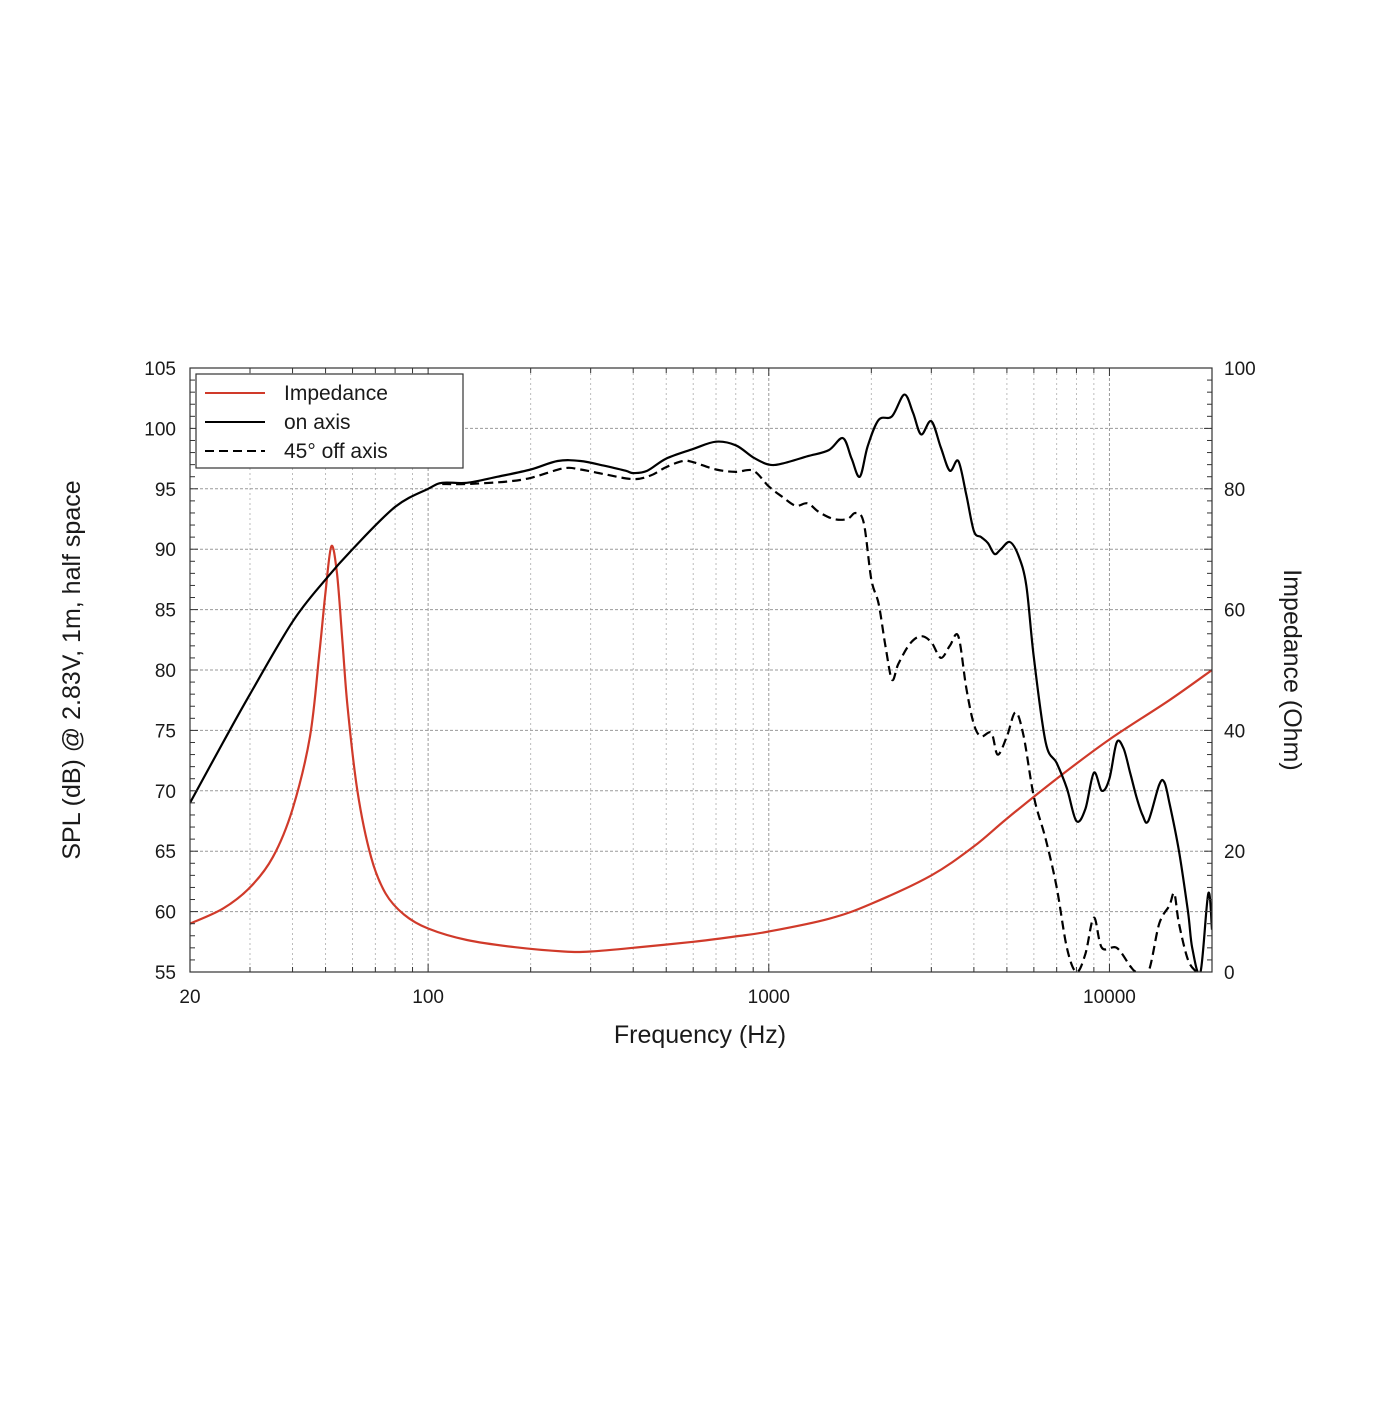  What do you see at coordinates (769, 997) in the screenshot?
I see `x-tick-label: 1000` at bounding box center [769, 997].